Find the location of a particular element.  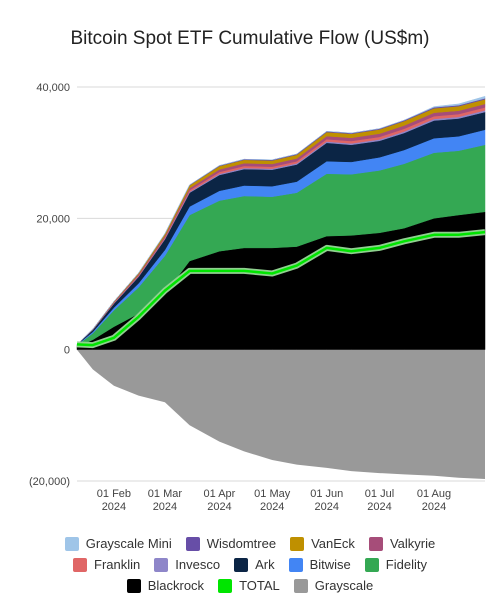

legend-row: Grayscale Mini Wisdomtree VanEck Valkyrie is located at coordinates (250, 543).